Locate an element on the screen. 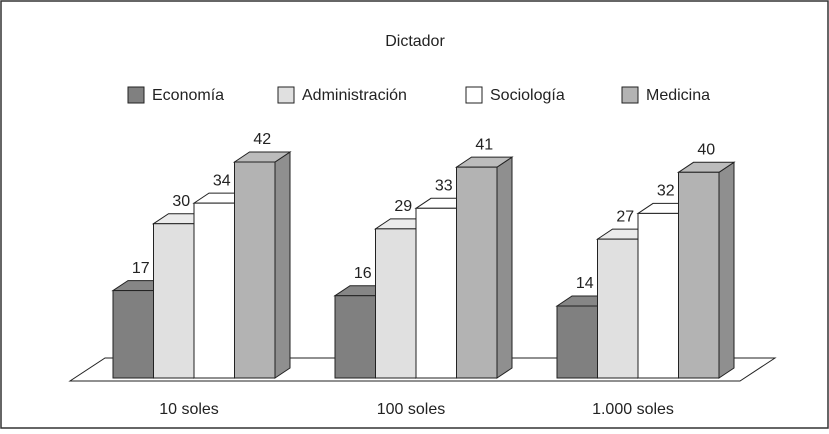 This screenshot has height=434, width=829. data-label: 34 is located at coordinates (222, 180).